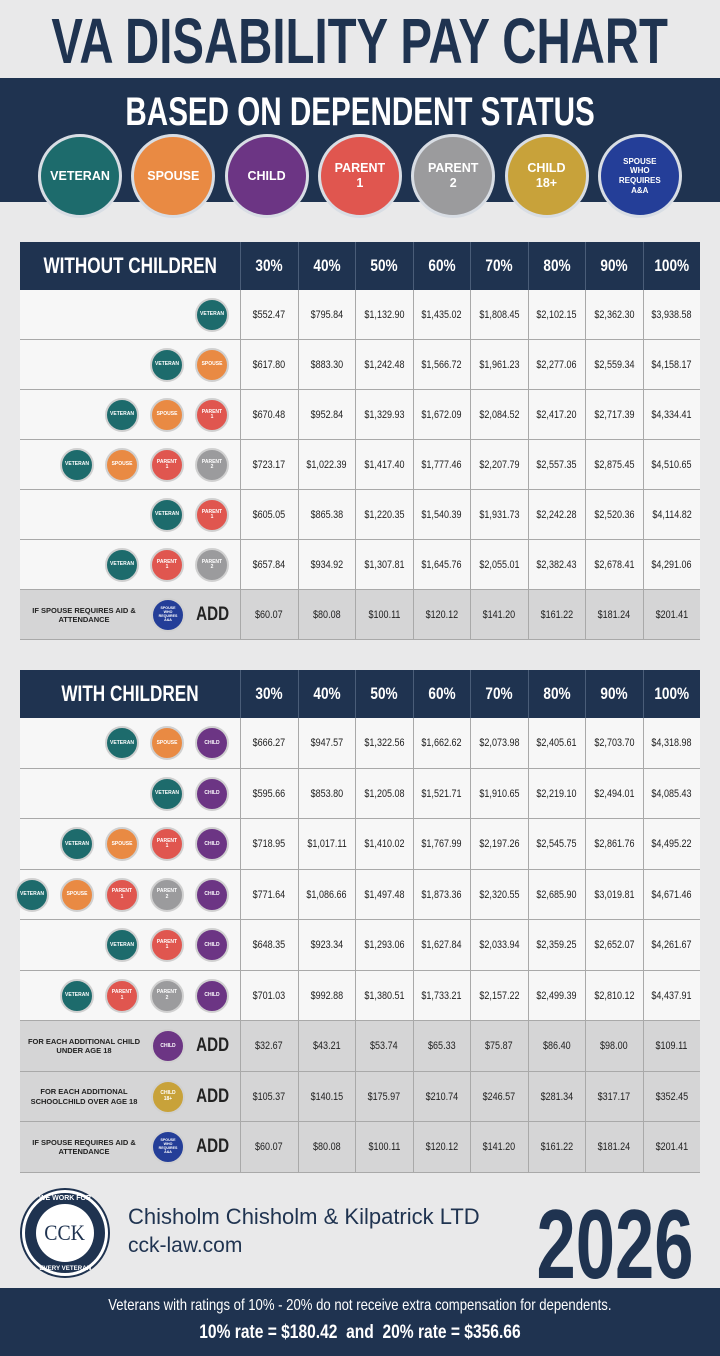 This screenshot has width=720, height=1356. What do you see at coordinates (360, 41) in the screenshot?
I see `title: VA DISABILITY PAY CHART` at bounding box center [360, 41].